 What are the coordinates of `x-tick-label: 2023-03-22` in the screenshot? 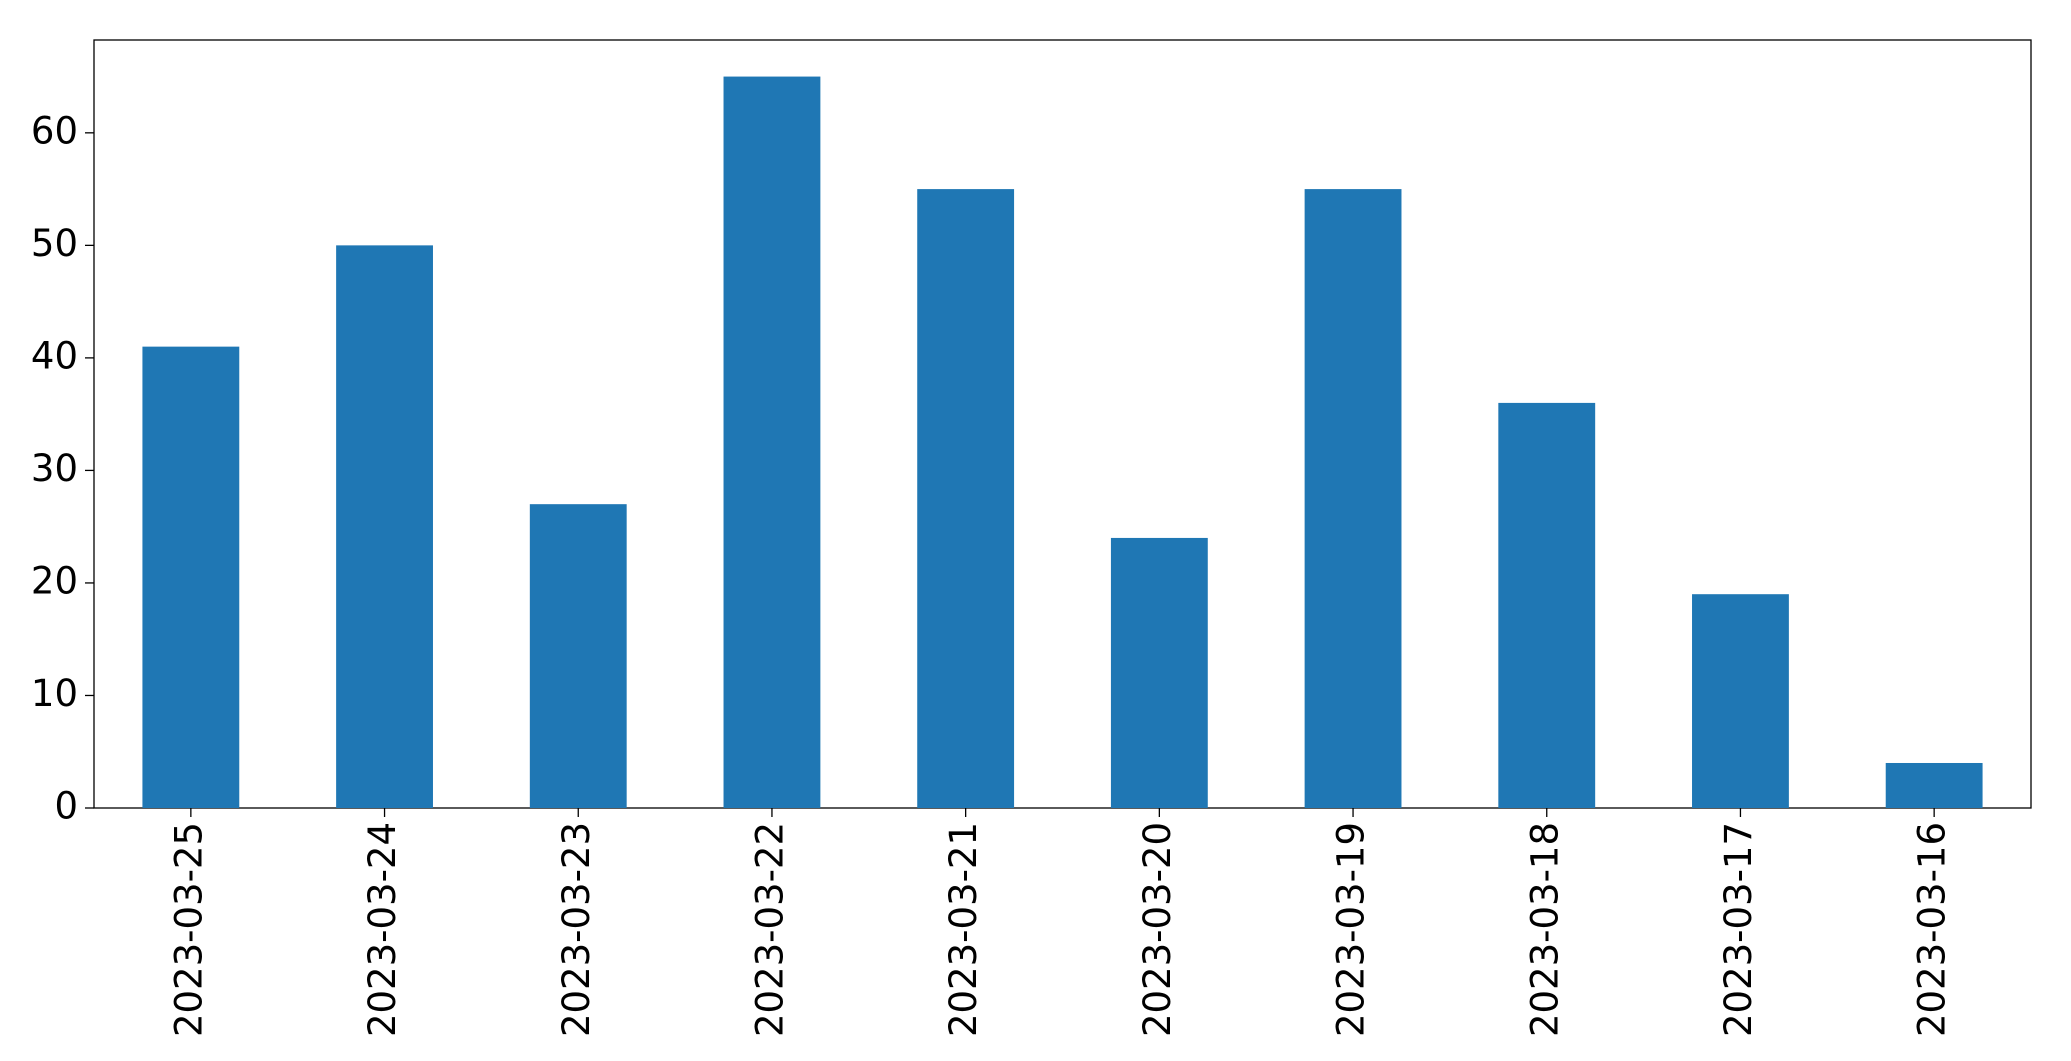 It's located at (769, 929).